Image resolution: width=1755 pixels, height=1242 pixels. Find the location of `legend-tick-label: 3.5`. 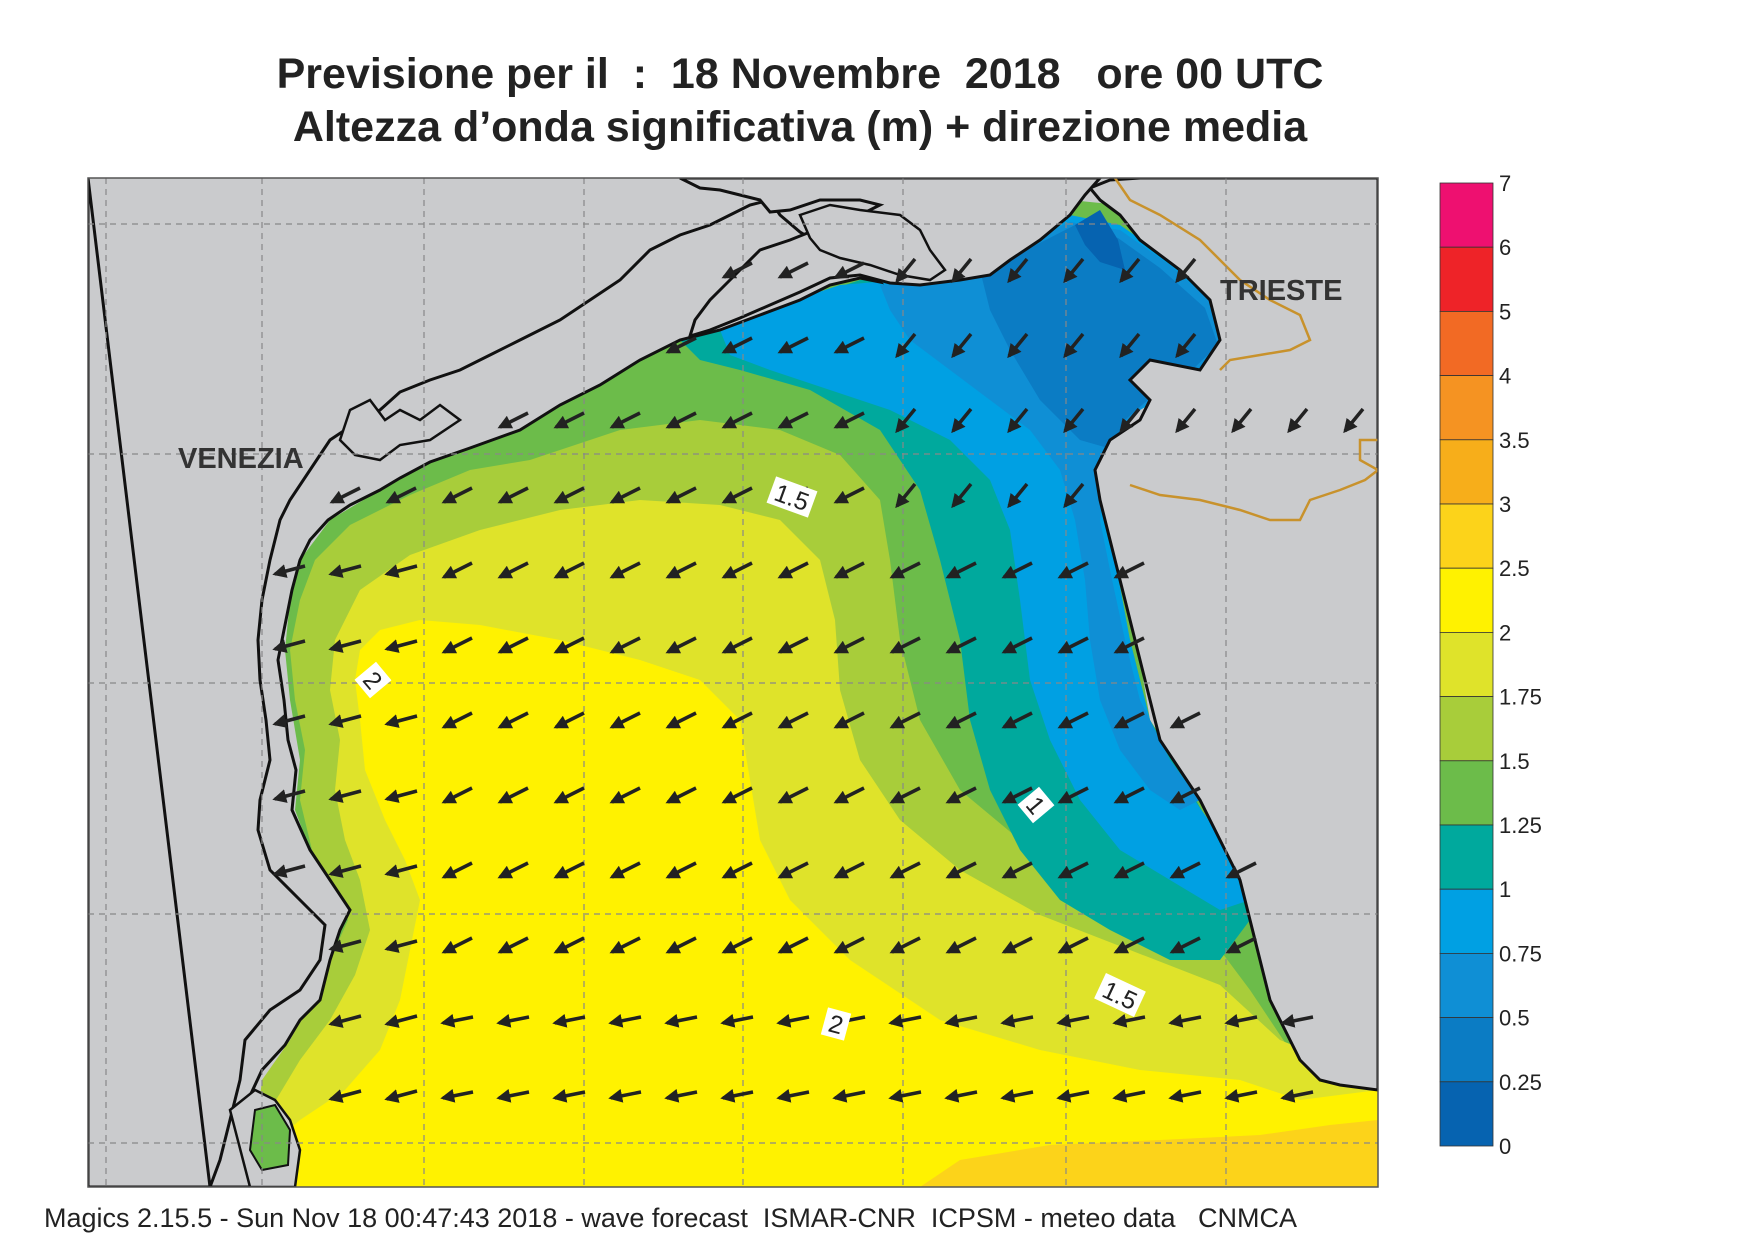

legend-tick-label: 3.5 is located at coordinates (1514, 440).